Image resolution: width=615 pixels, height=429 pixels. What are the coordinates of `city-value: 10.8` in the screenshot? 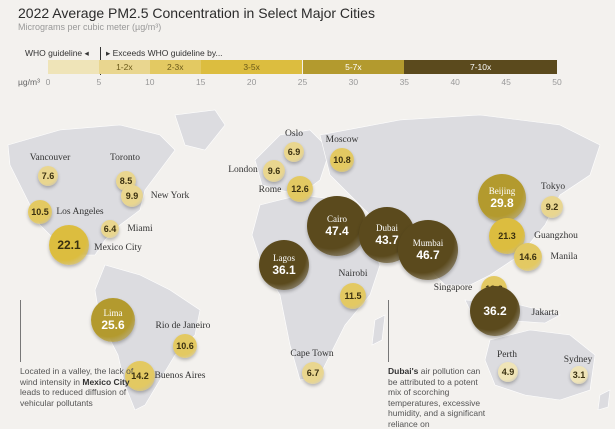 It's located at (342, 160).